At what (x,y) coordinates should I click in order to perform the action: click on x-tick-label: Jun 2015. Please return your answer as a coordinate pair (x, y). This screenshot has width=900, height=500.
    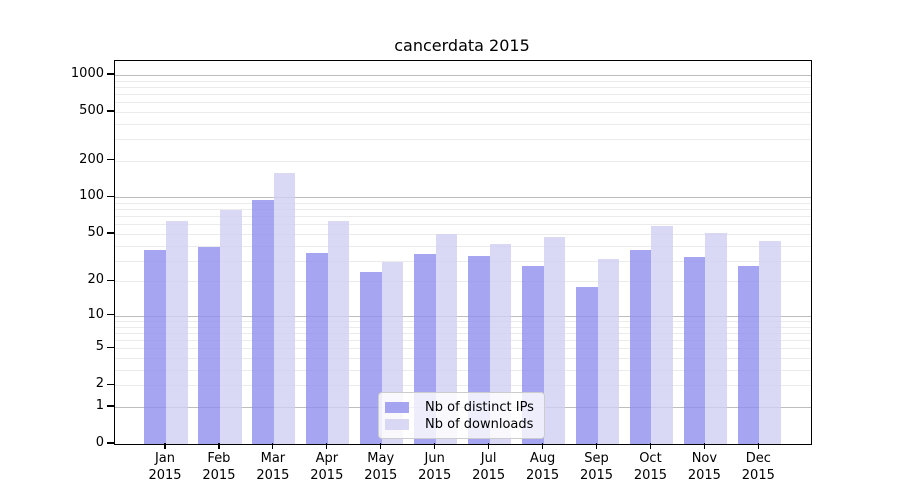
    Looking at the image, I should click on (435, 467).